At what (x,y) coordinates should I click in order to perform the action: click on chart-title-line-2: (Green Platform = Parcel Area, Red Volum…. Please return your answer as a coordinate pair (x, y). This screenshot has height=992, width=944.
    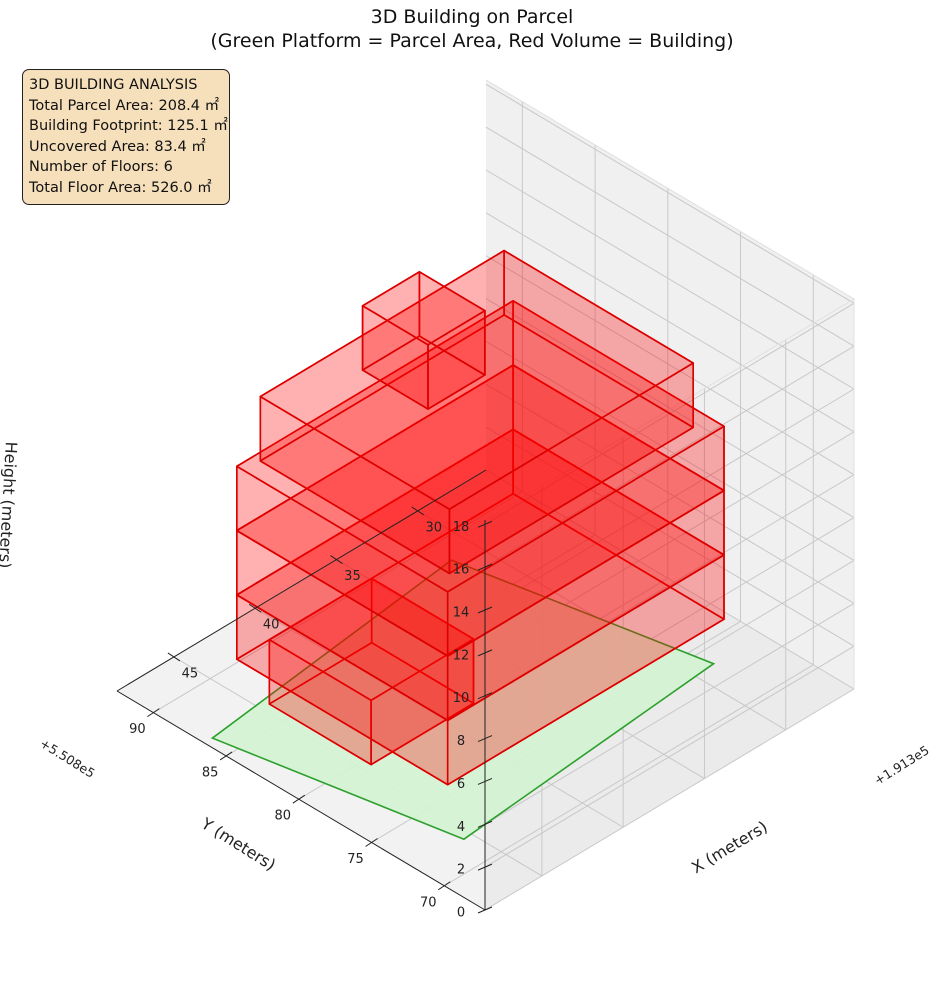
    Looking at the image, I should click on (472, 41).